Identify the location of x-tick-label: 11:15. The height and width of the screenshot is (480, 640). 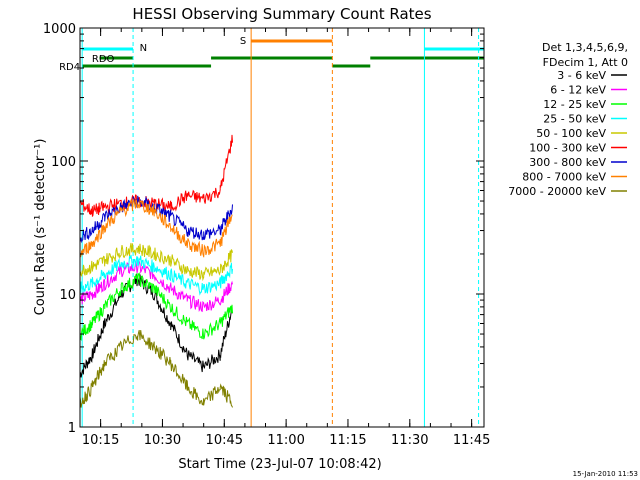
(347, 440).